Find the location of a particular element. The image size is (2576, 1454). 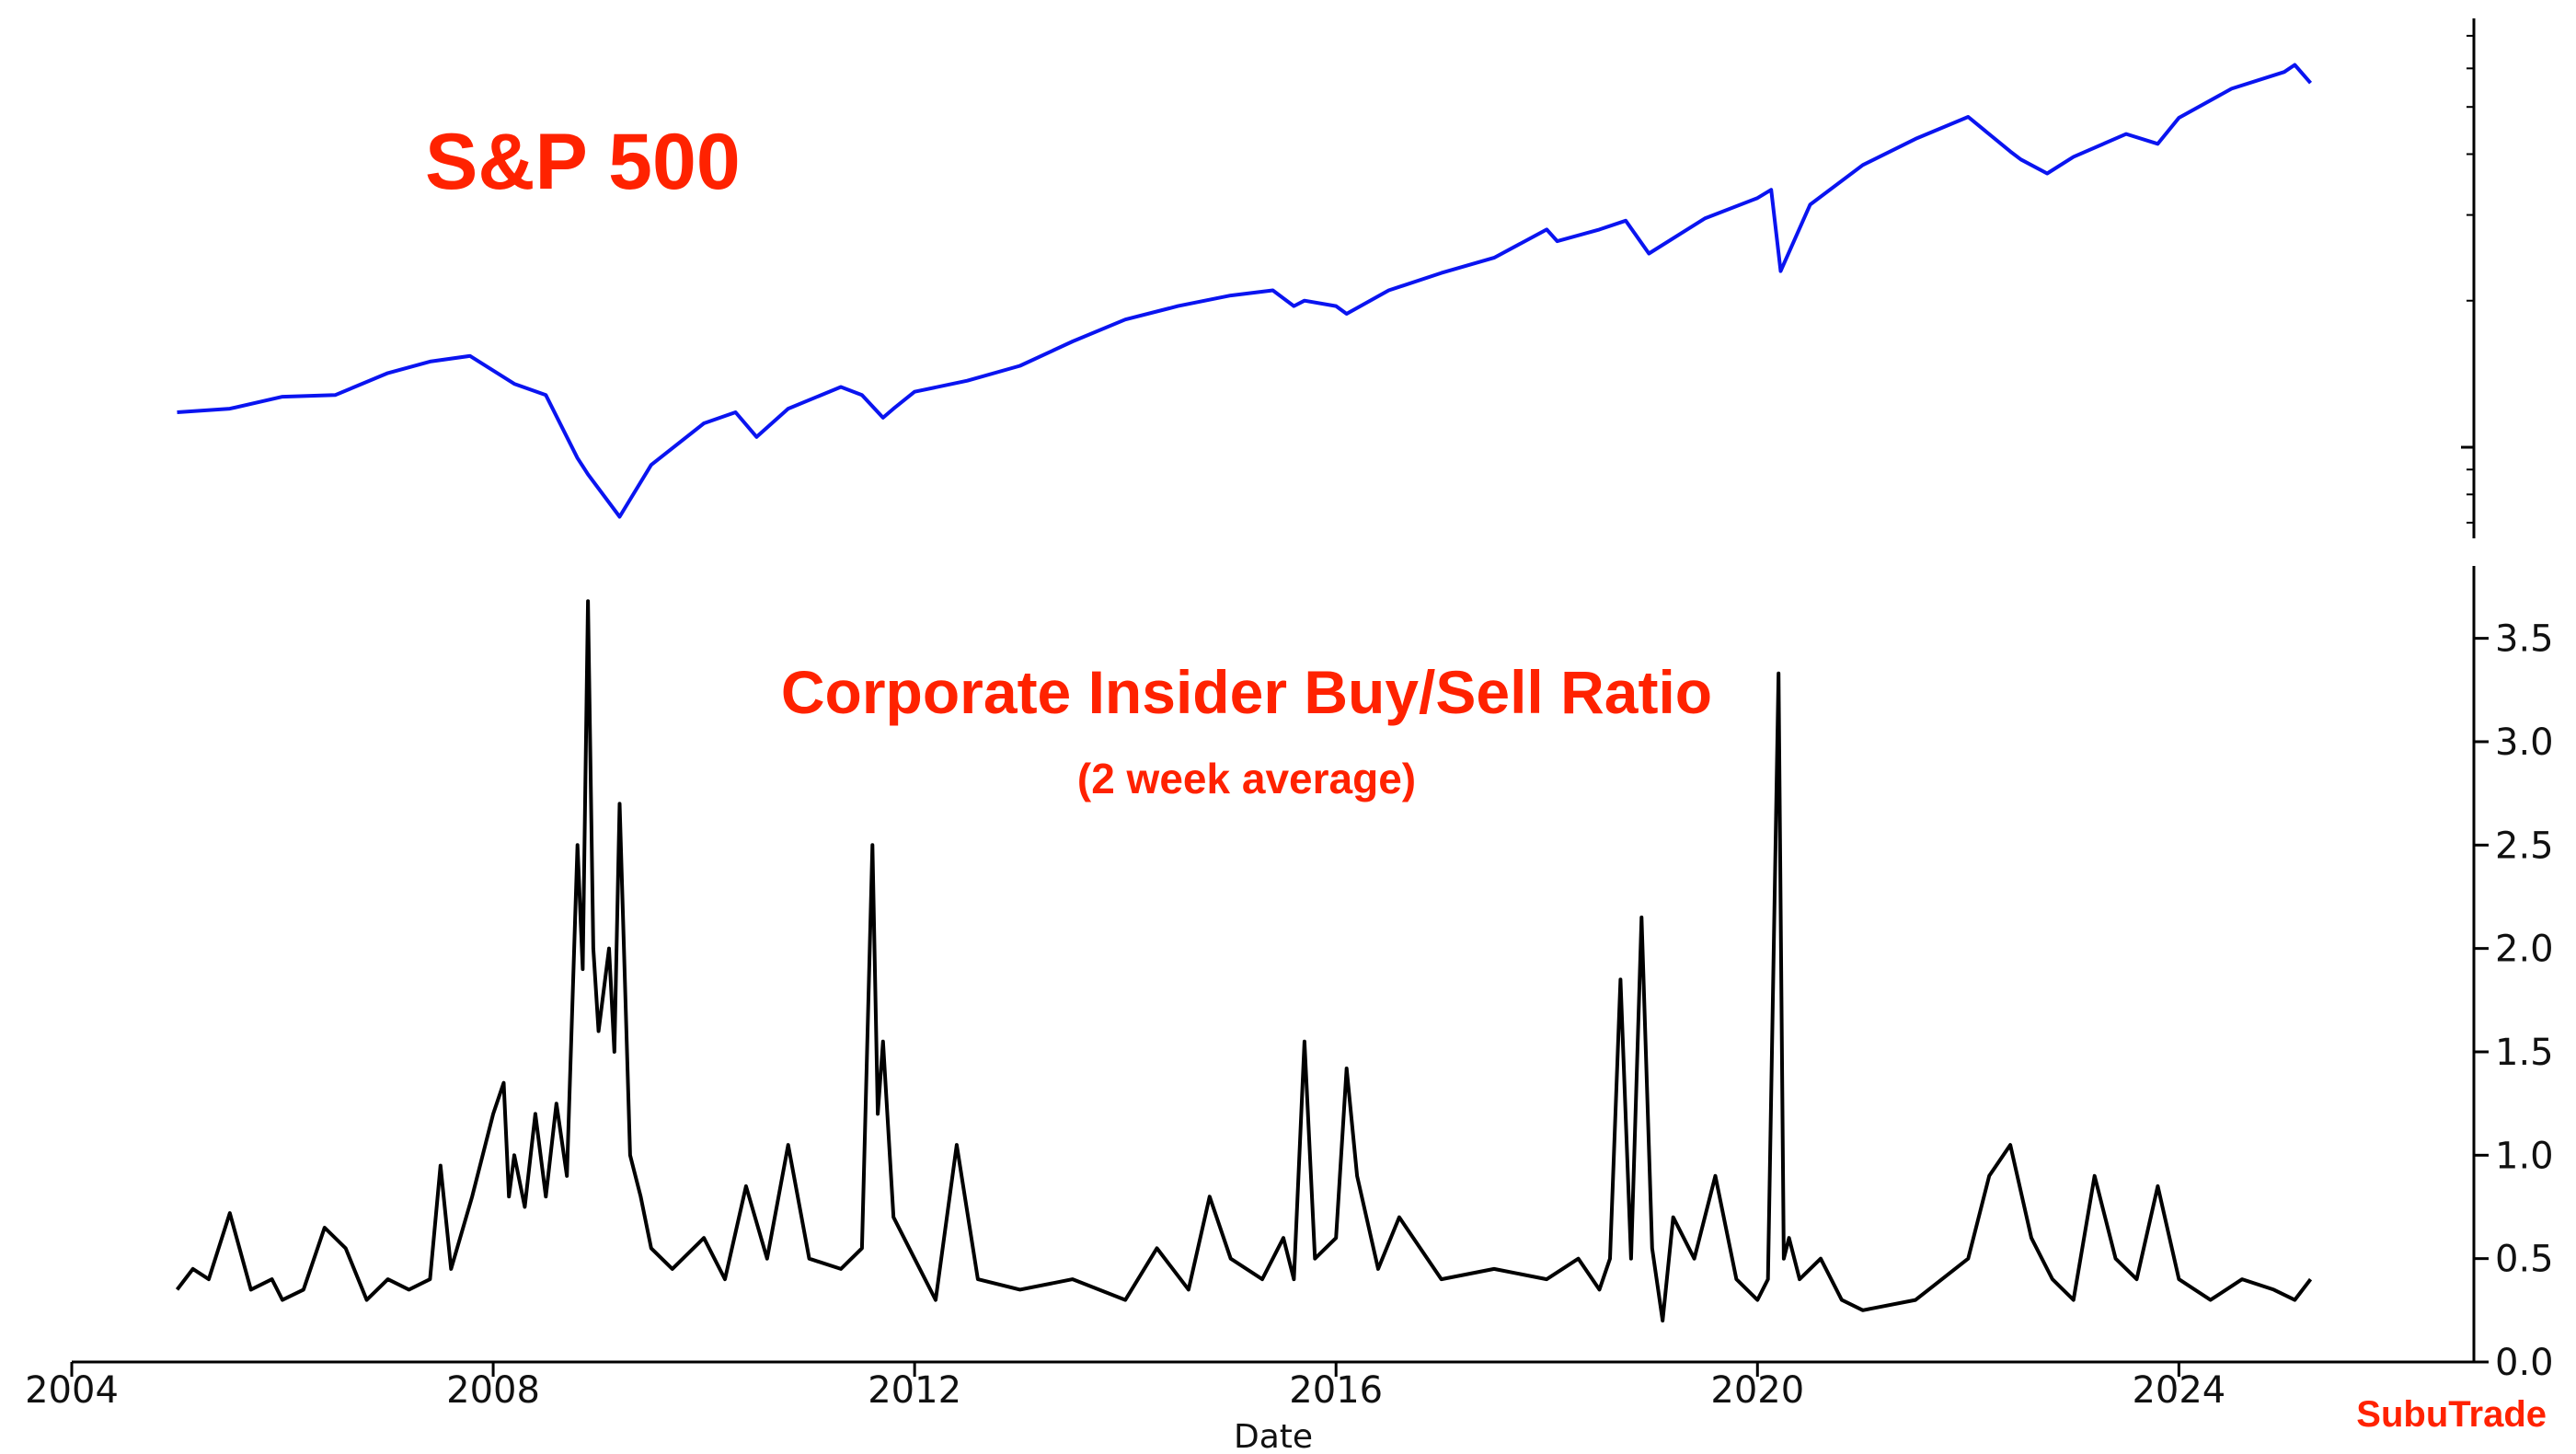

brand-logo-text: SubuTrade is located at coordinates (2451, 1414).